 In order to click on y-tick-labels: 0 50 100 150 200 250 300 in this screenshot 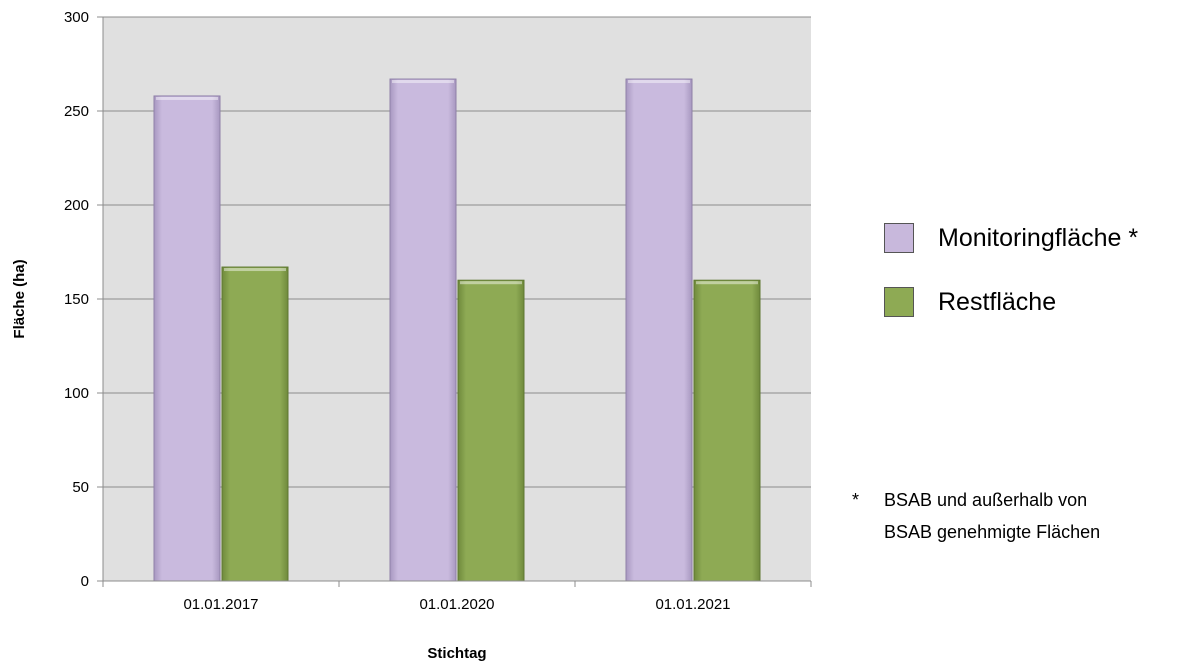, I will do `click(76, 299)`.